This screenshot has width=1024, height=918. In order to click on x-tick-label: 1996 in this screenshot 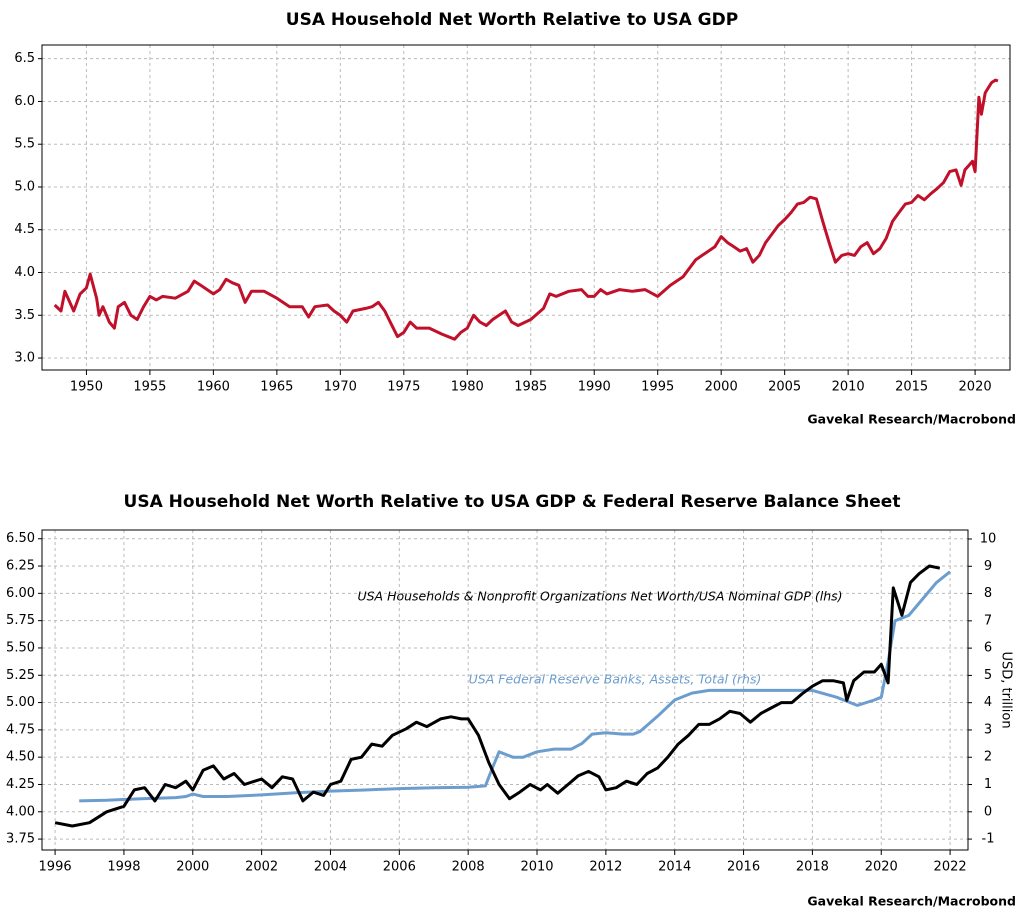, I will do `click(55, 867)`.